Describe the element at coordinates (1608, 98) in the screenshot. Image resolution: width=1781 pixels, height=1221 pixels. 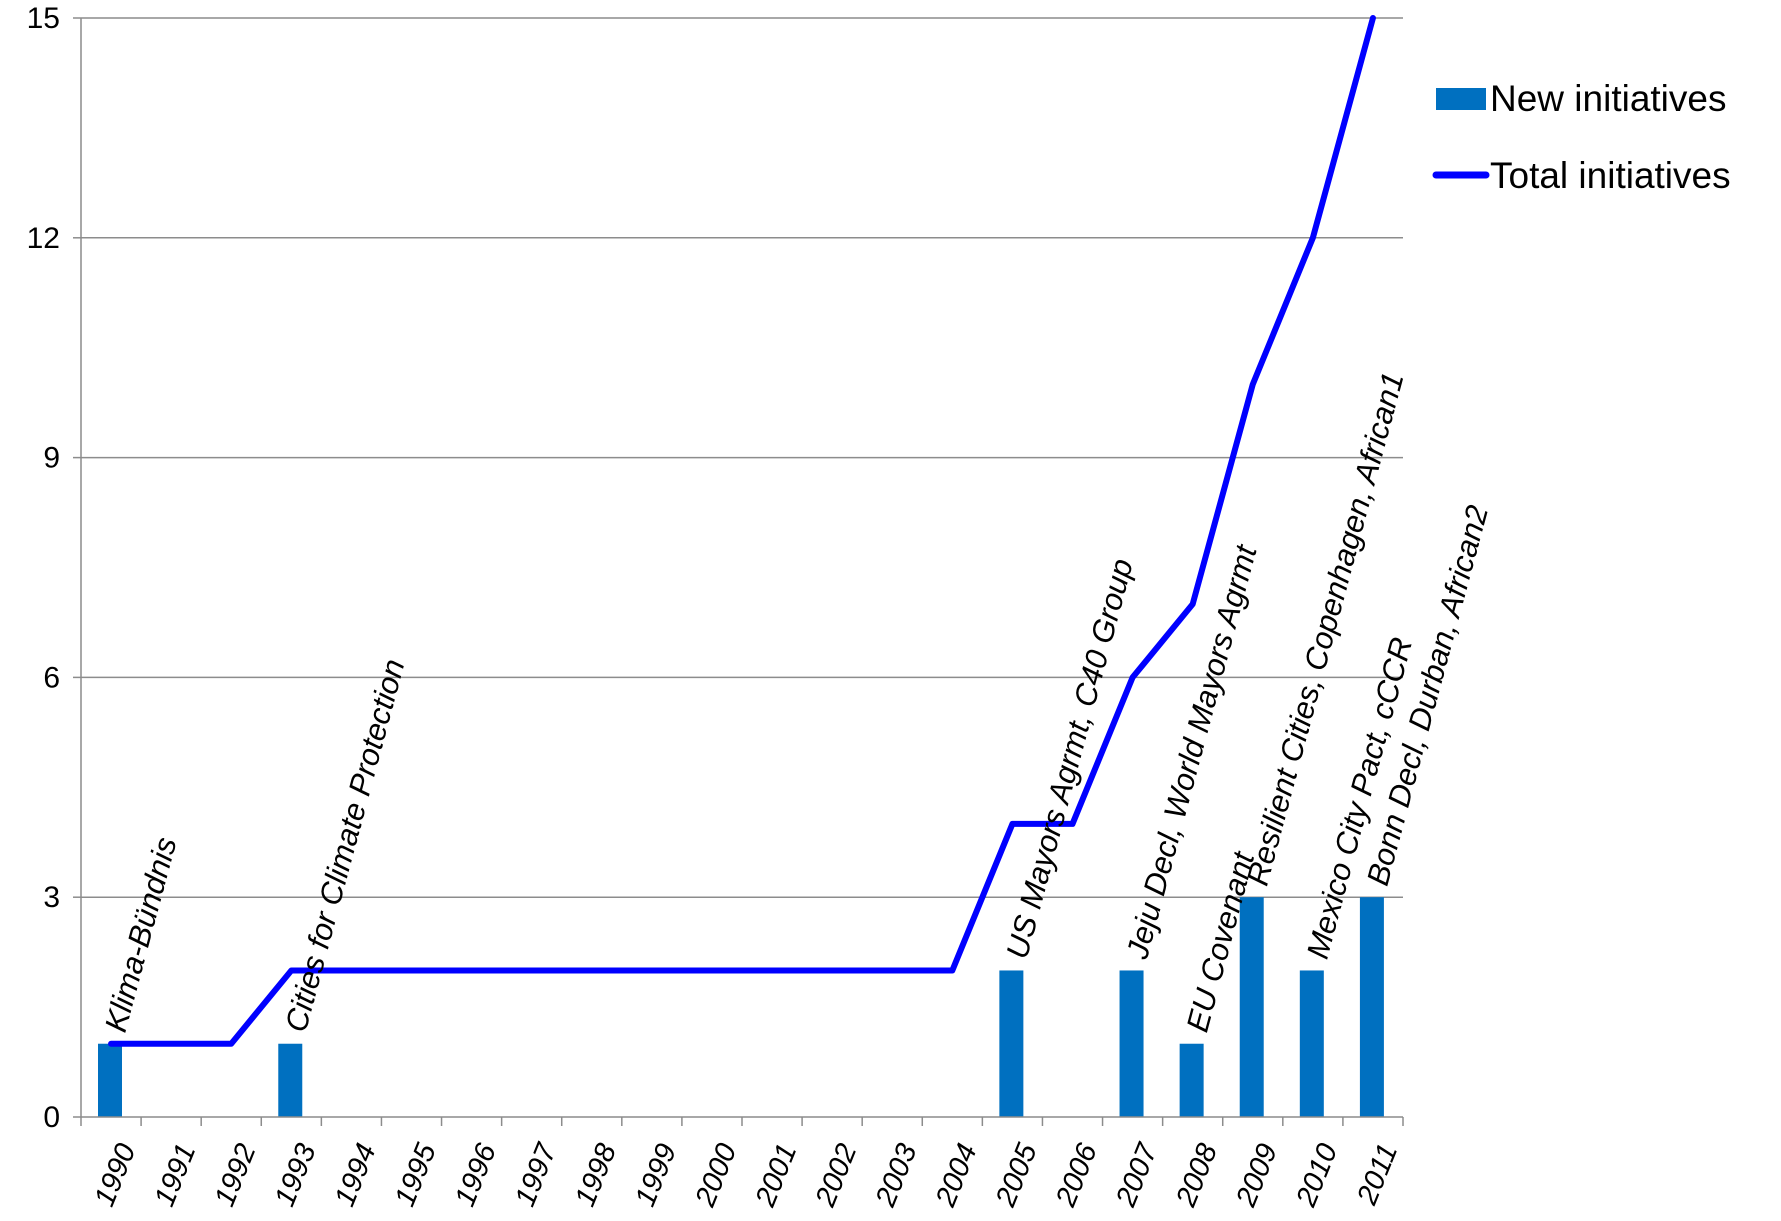
I see `legend-label-new-initiatives: New initiatives` at that location.